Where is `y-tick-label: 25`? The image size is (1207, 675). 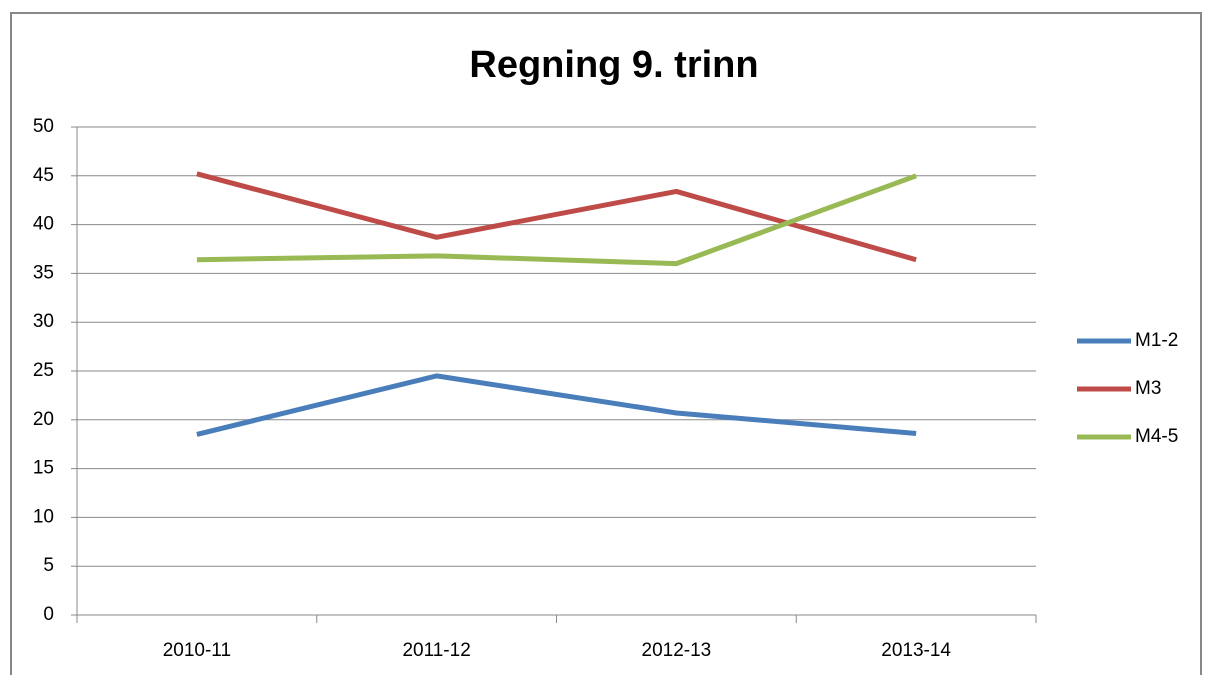
y-tick-label: 25 is located at coordinates (43, 370).